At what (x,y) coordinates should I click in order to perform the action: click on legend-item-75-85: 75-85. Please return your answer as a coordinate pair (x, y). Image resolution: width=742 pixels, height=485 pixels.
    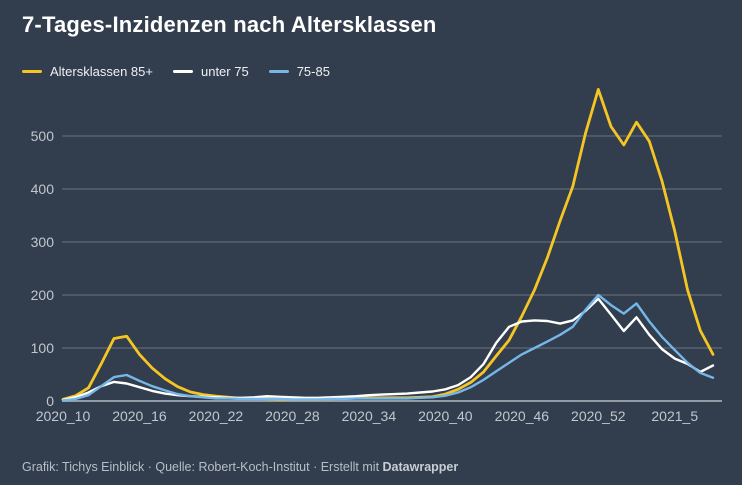
    Looking at the image, I should click on (299, 71).